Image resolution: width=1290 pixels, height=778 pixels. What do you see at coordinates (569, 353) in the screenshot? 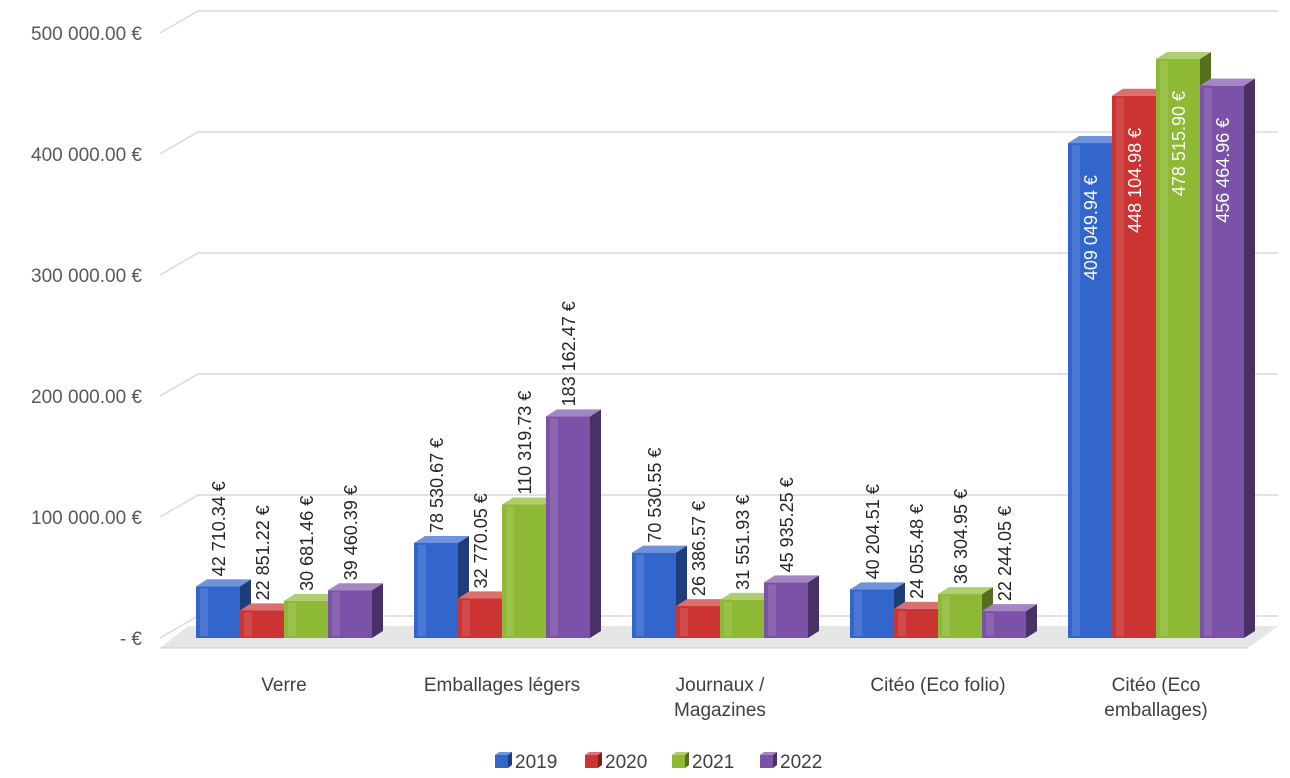
I see `data-label: 183 162.47 €` at bounding box center [569, 353].